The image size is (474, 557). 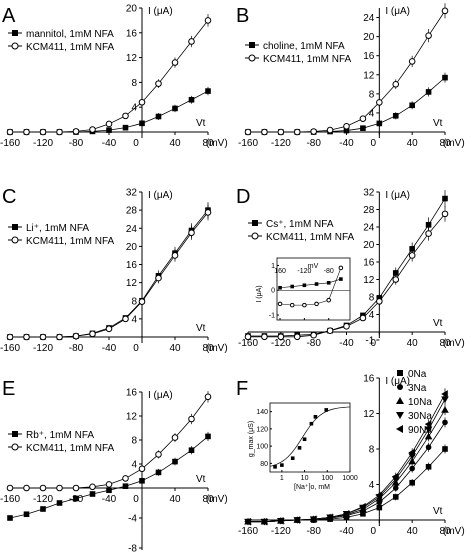 What do you see at coordinates (70, 34) in the screenshot?
I see `legend-entry: mannitol, 1mM NFA` at bounding box center [70, 34].